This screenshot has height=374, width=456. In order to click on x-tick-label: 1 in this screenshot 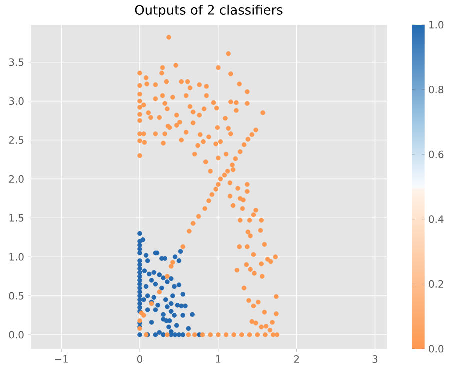, I will do `click(218, 359)`.